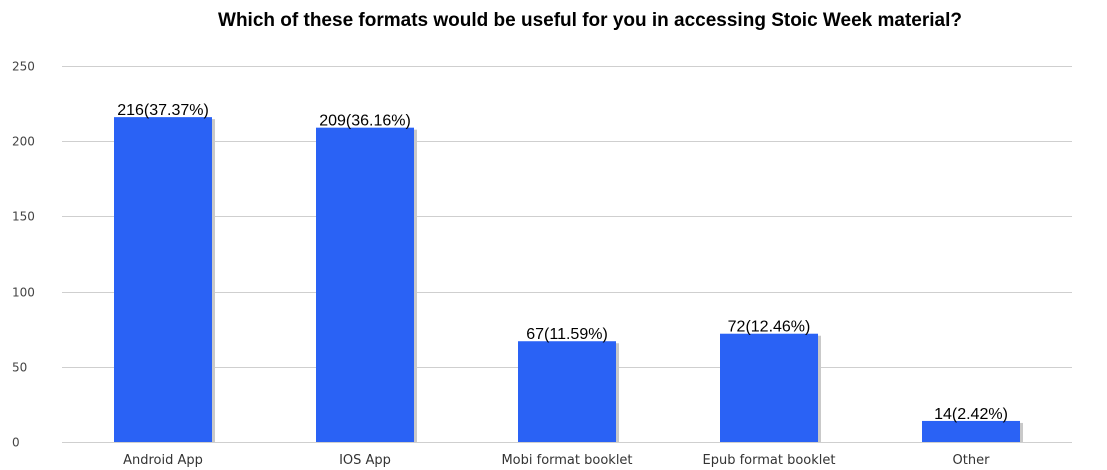 This screenshot has height=470, width=1107. I want to click on y-tick-label: 50, so click(19, 368).